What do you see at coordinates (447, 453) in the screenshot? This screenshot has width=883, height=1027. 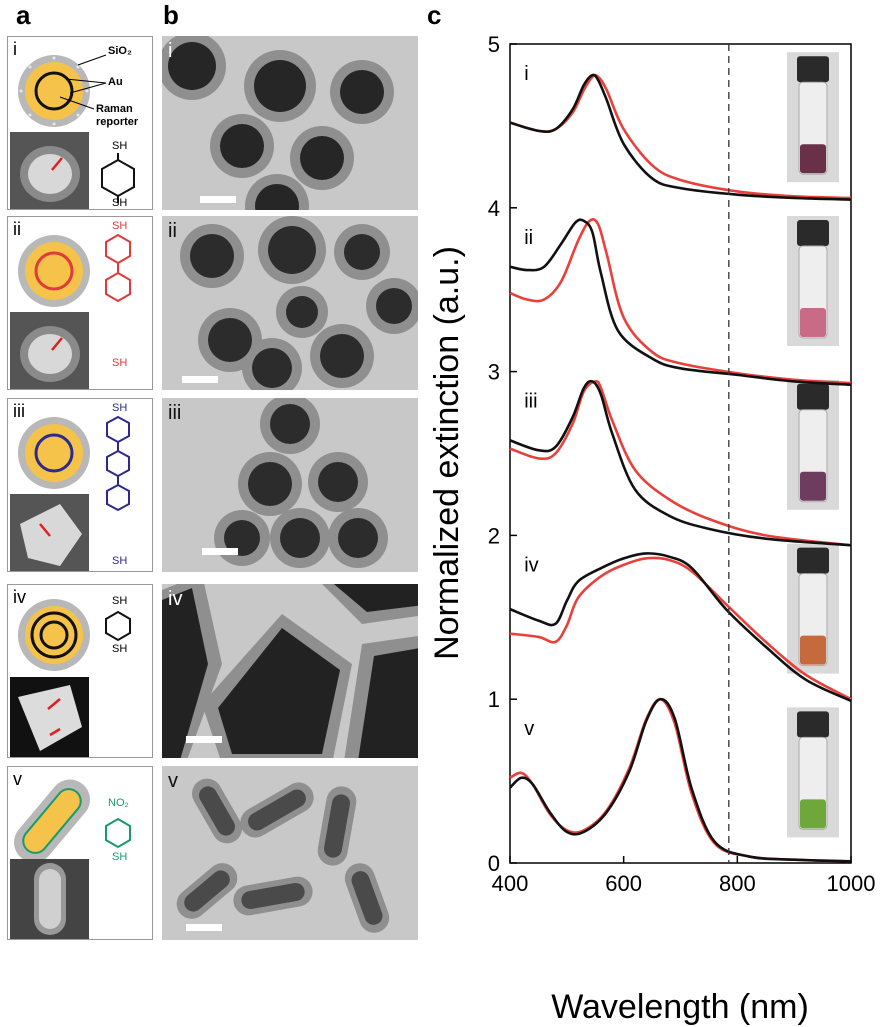 I see `y-axis-label: Normalized extinction (a.u.)` at bounding box center [447, 453].